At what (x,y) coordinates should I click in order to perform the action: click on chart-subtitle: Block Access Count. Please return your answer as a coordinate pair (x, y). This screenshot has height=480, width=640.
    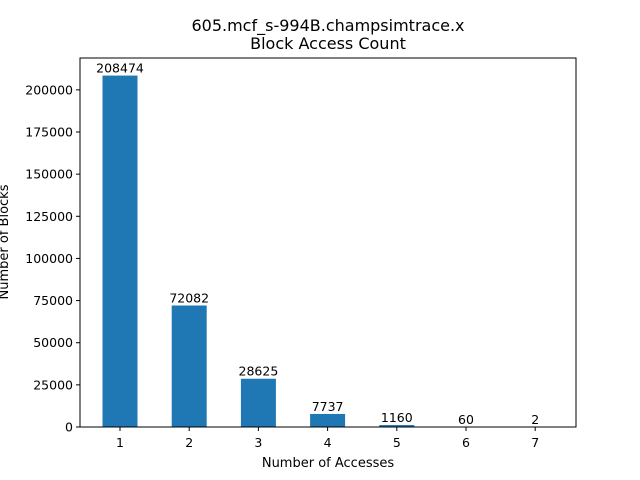
    Looking at the image, I should click on (328, 43).